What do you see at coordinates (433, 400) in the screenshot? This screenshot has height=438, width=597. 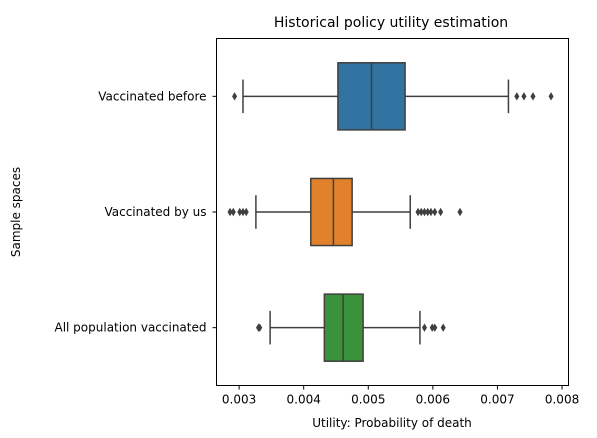 I see `x-tick-label: 0.006` at bounding box center [433, 400].